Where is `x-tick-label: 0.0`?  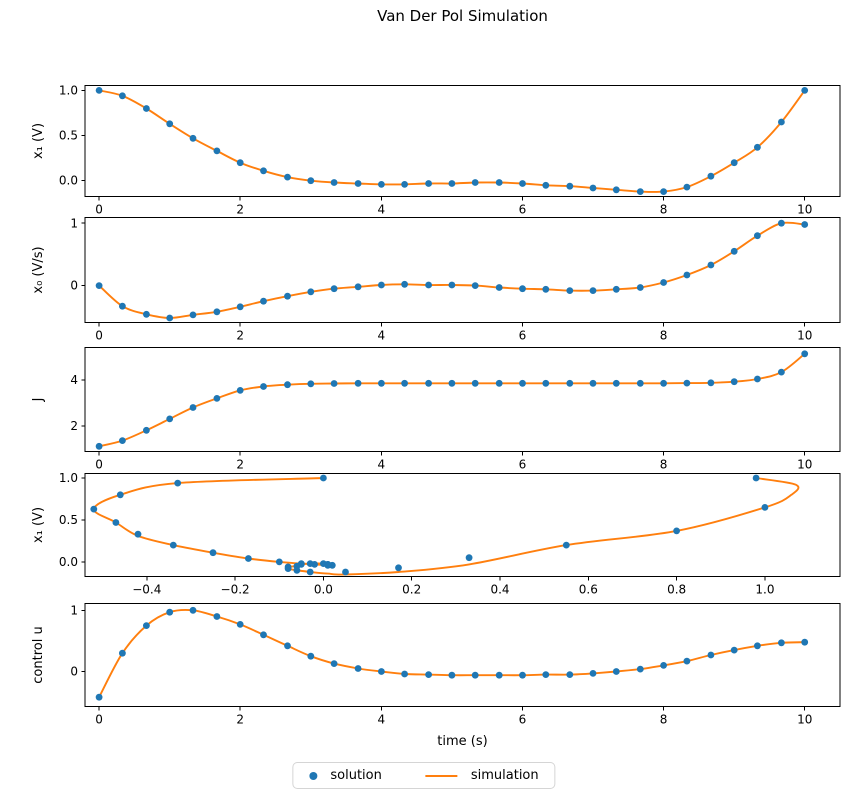 x-tick-label: 0.0 is located at coordinates (323, 590).